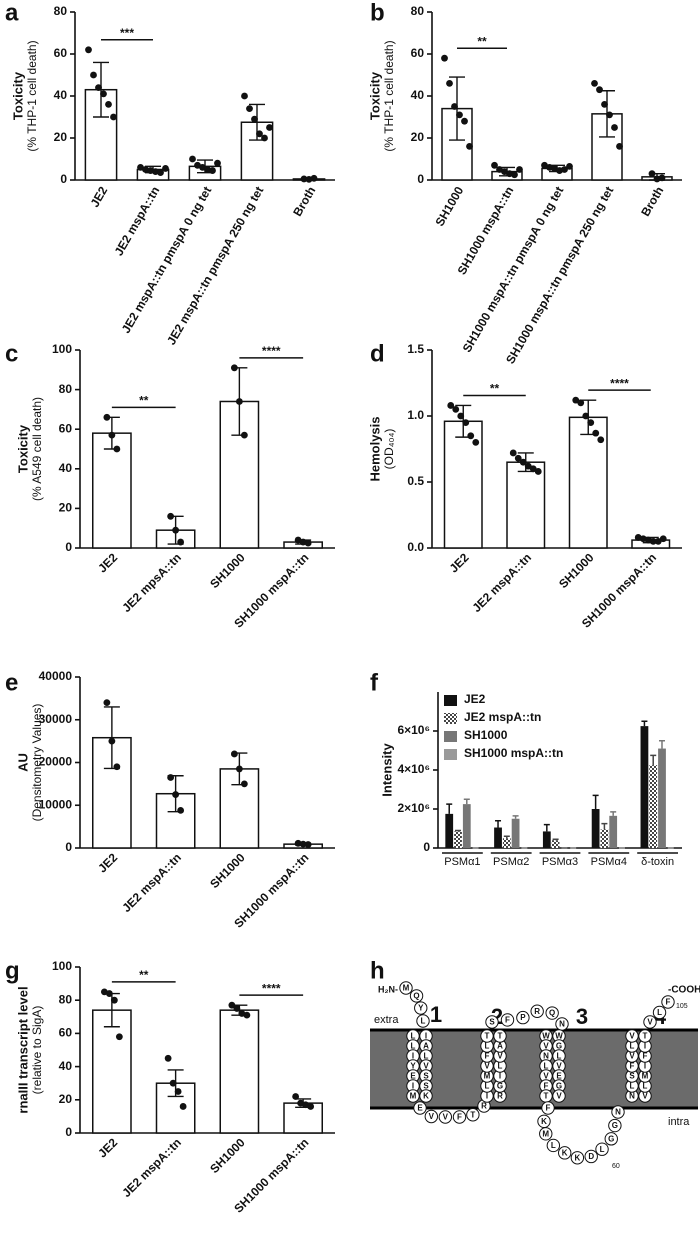 The image size is (700, 1238). I want to click on residue-letter: P, so click(523, 1017).